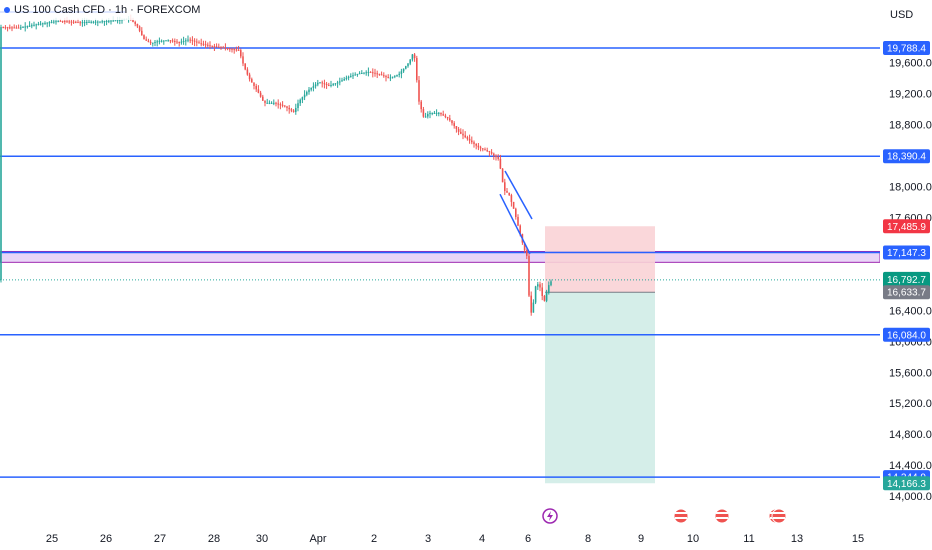 This screenshot has width=932, height=550. I want to click on level-price-tag: 19,788.4, so click(906, 48).